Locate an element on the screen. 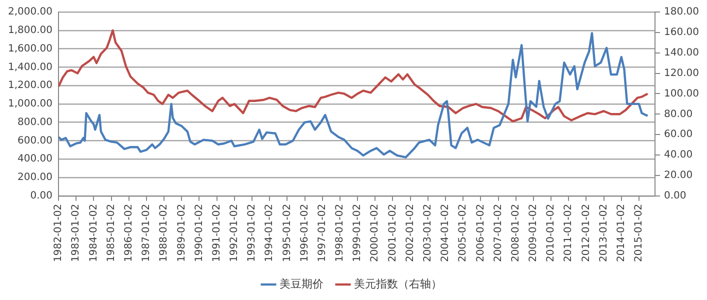 This screenshot has width=707, height=300. y-tick-label: 600.00 is located at coordinates (35, 140).